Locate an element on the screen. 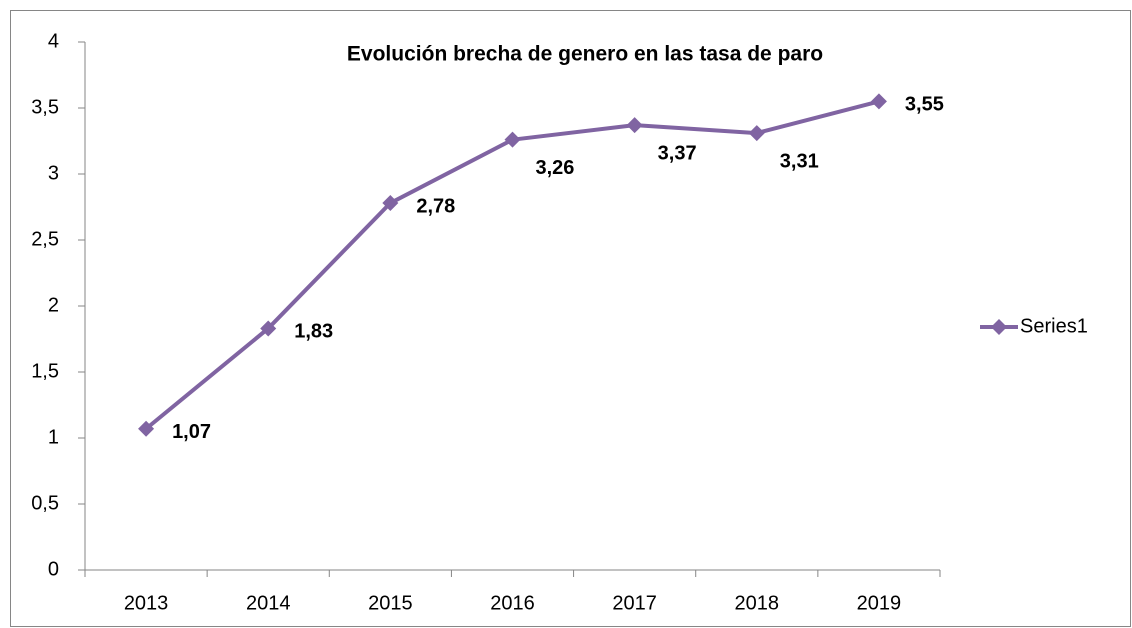 The width and height of the screenshot is (1132, 628). legend-marker is located at coordinates (999, 327).